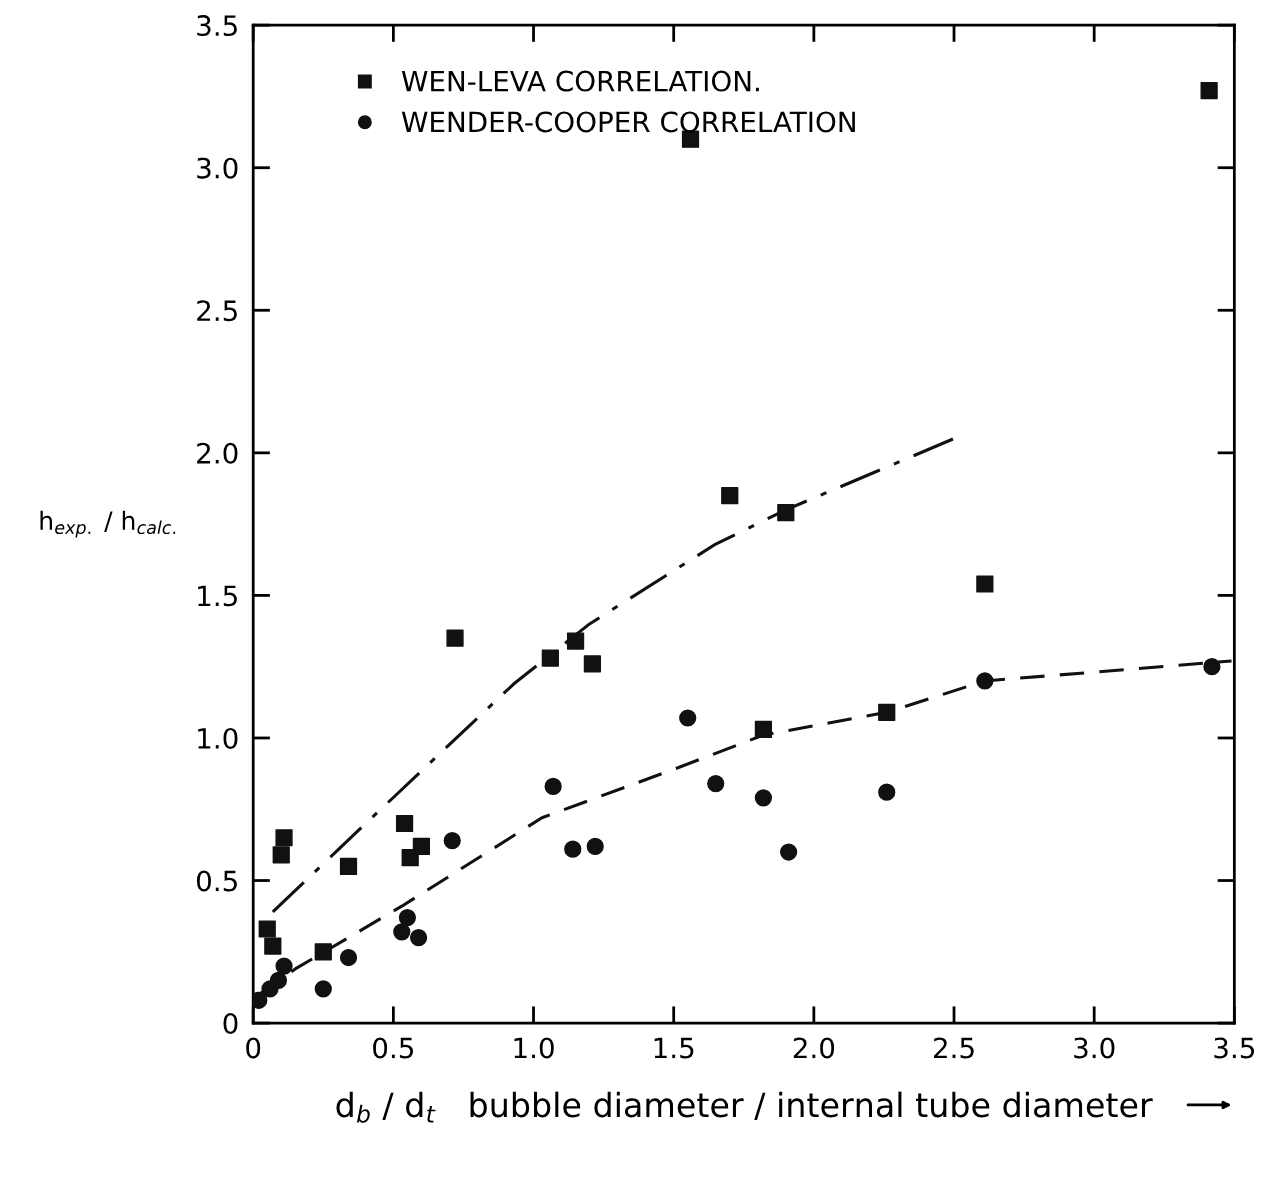 This screenshot has width=1266, height=1198. What do you see at coordinates (393, 1048) in the screenshot?
I see `x-tick-label: 0.5` at bounding box center [393, 1048].